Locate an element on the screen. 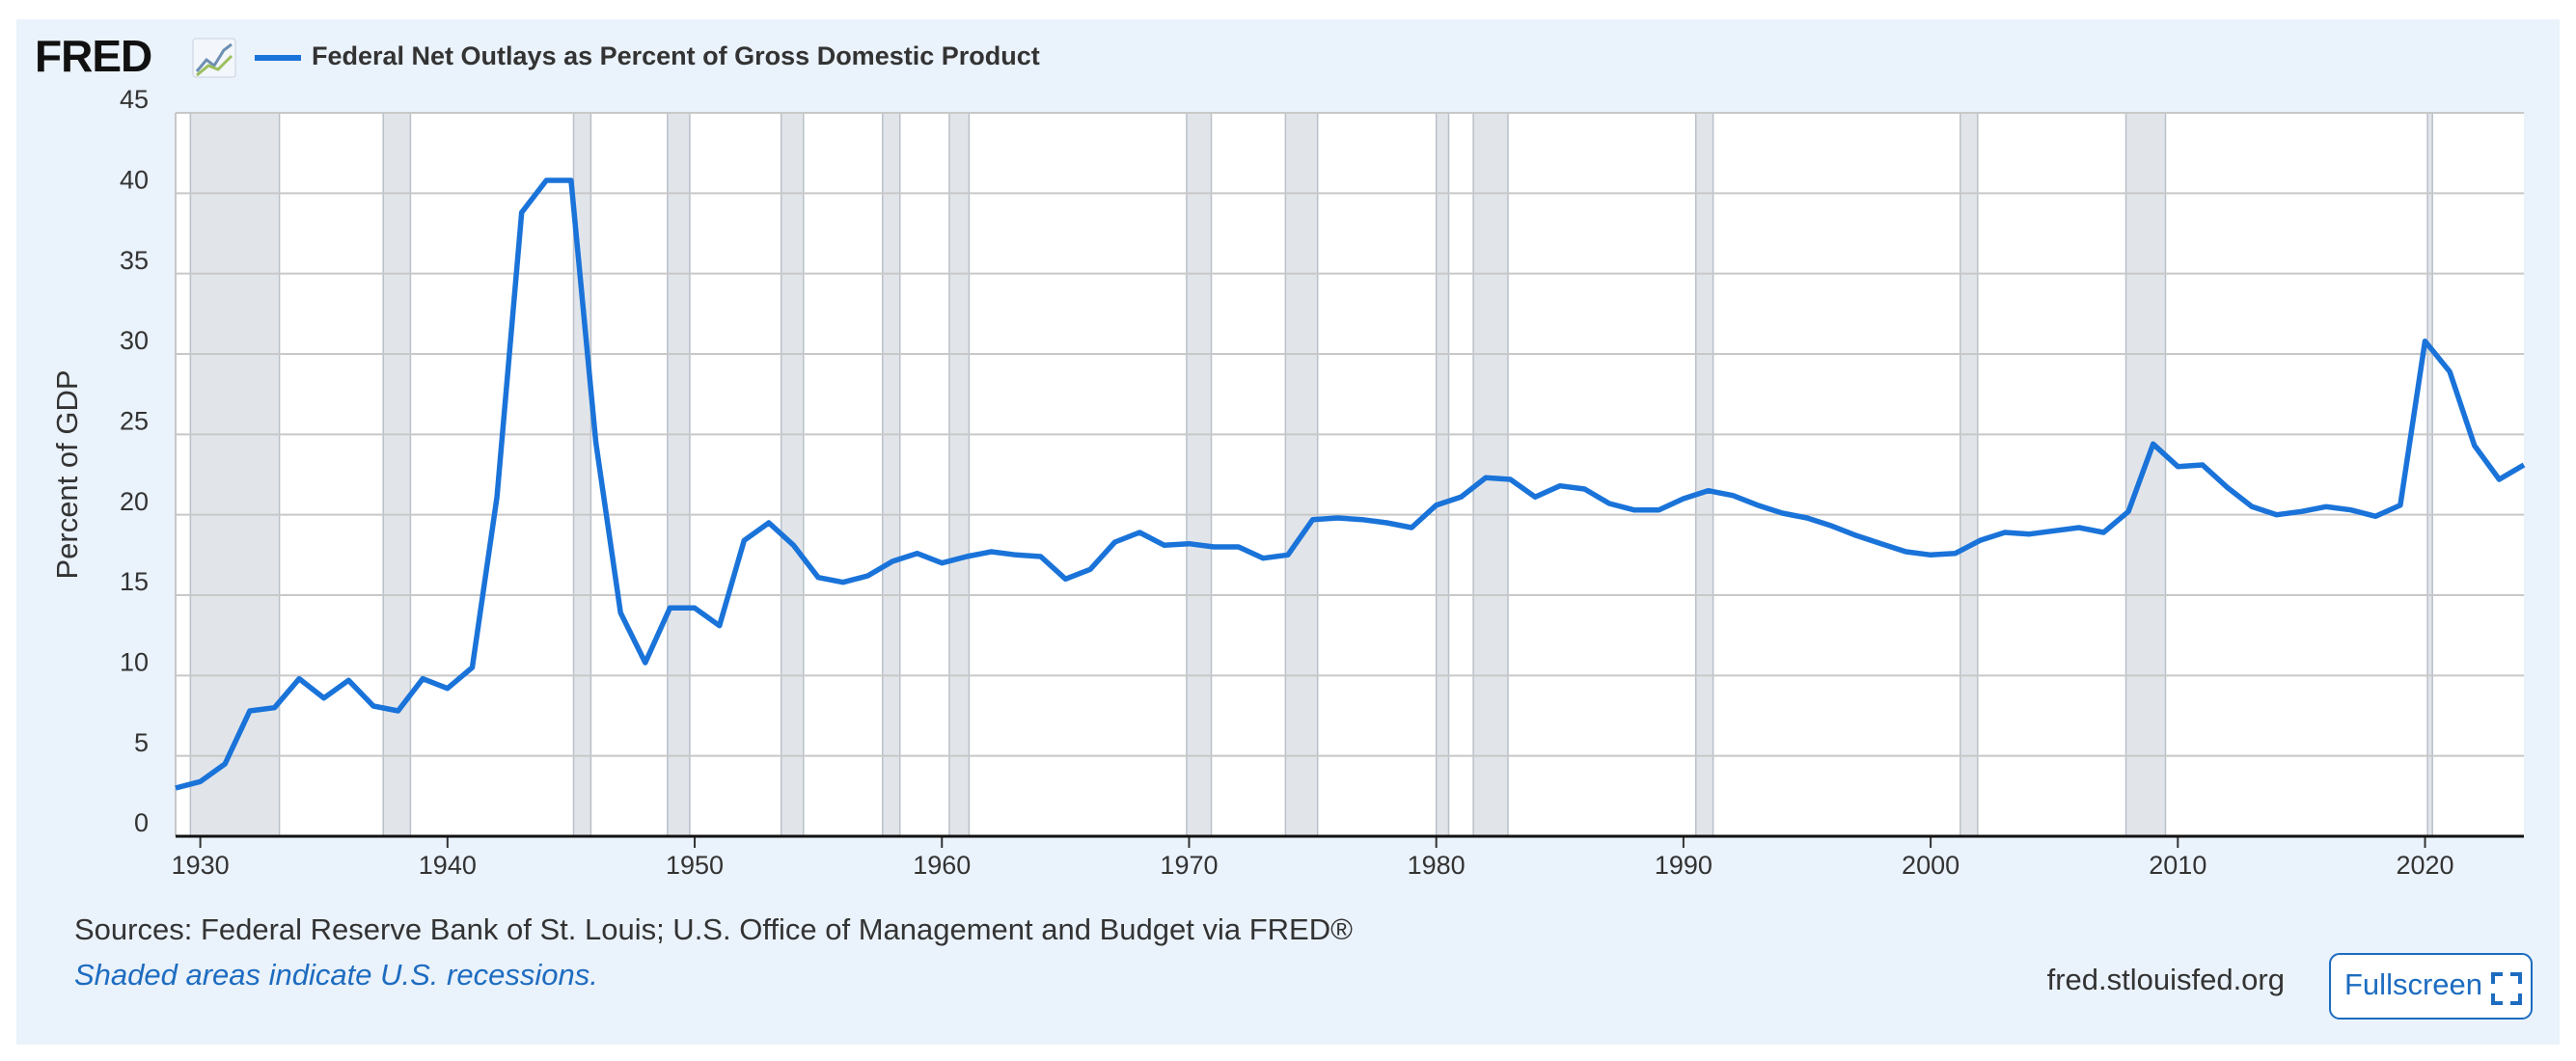 Image resolution: width=2576 pixels, height=1061 pixels. y-tick-label: 5 is located at coordinates (142, 743).